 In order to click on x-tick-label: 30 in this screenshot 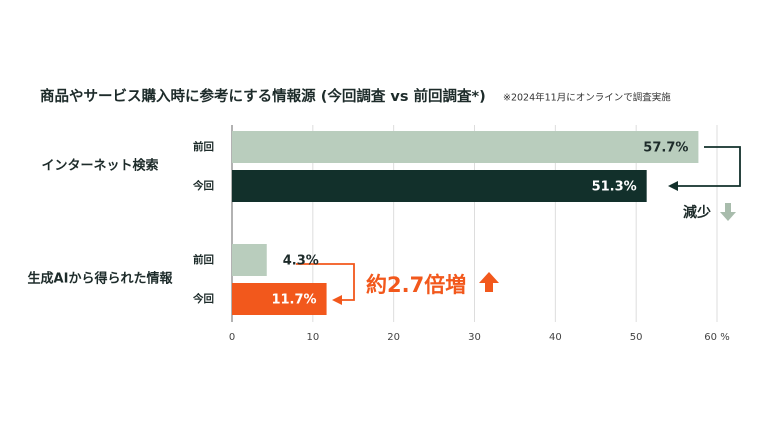, I will do `click(474, 337)`.